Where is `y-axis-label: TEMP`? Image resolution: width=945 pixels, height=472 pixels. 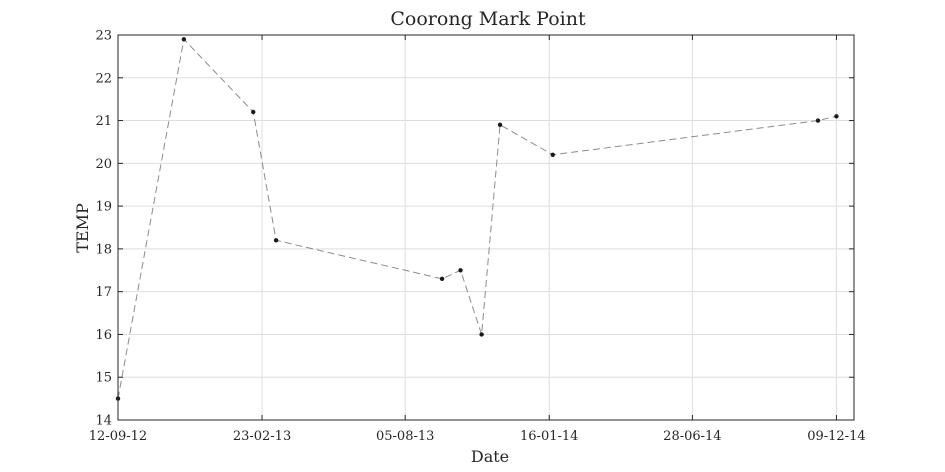 y-axis-label: TEMP is located at coordinates (82, 228).